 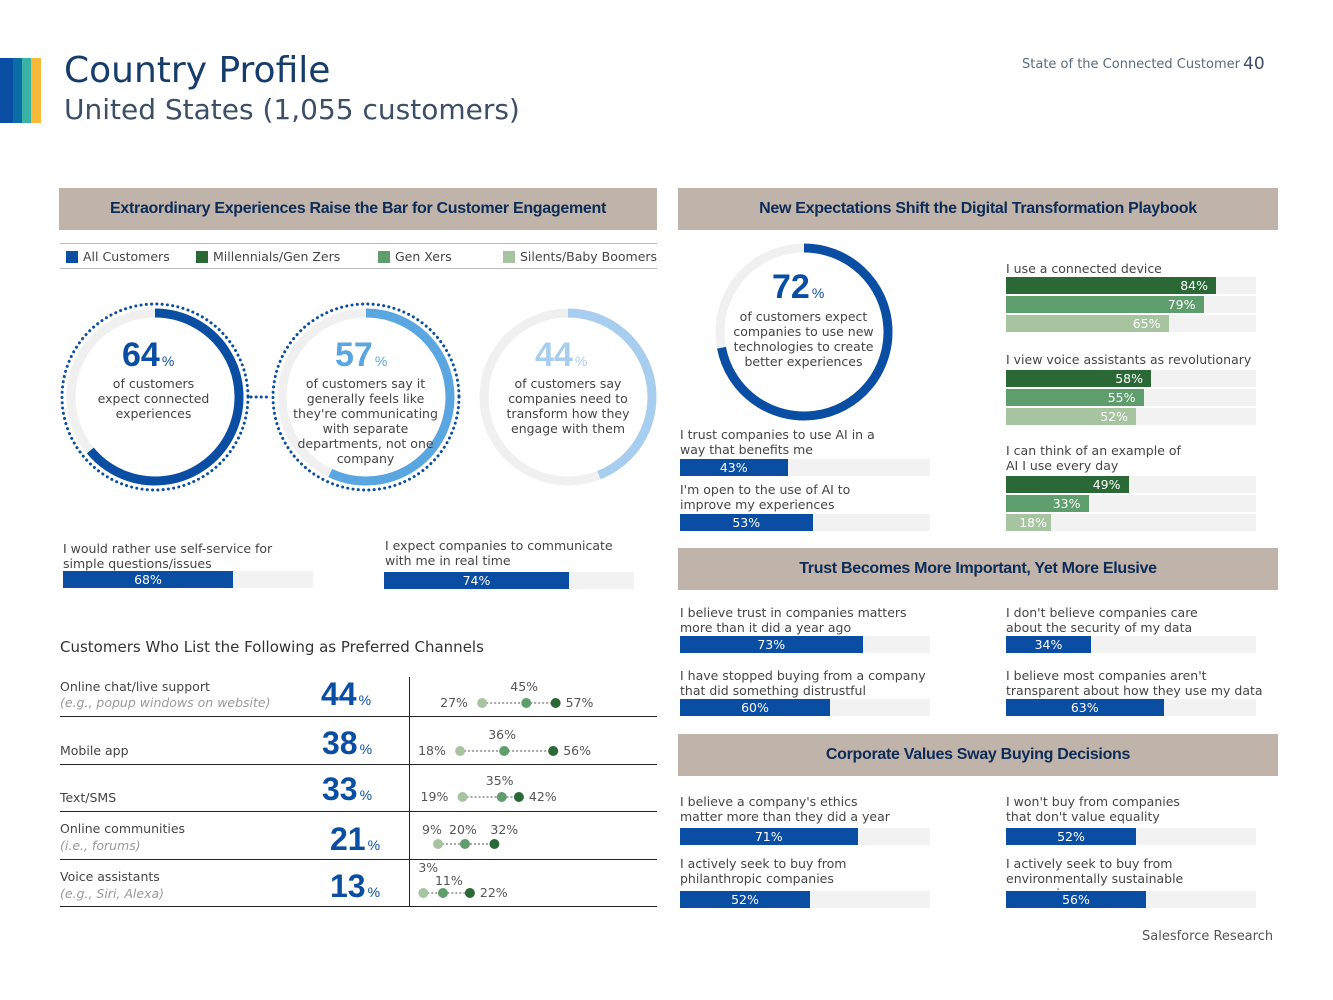 I want to click on bar-fill: 58%, so click(x=1078, y=378).